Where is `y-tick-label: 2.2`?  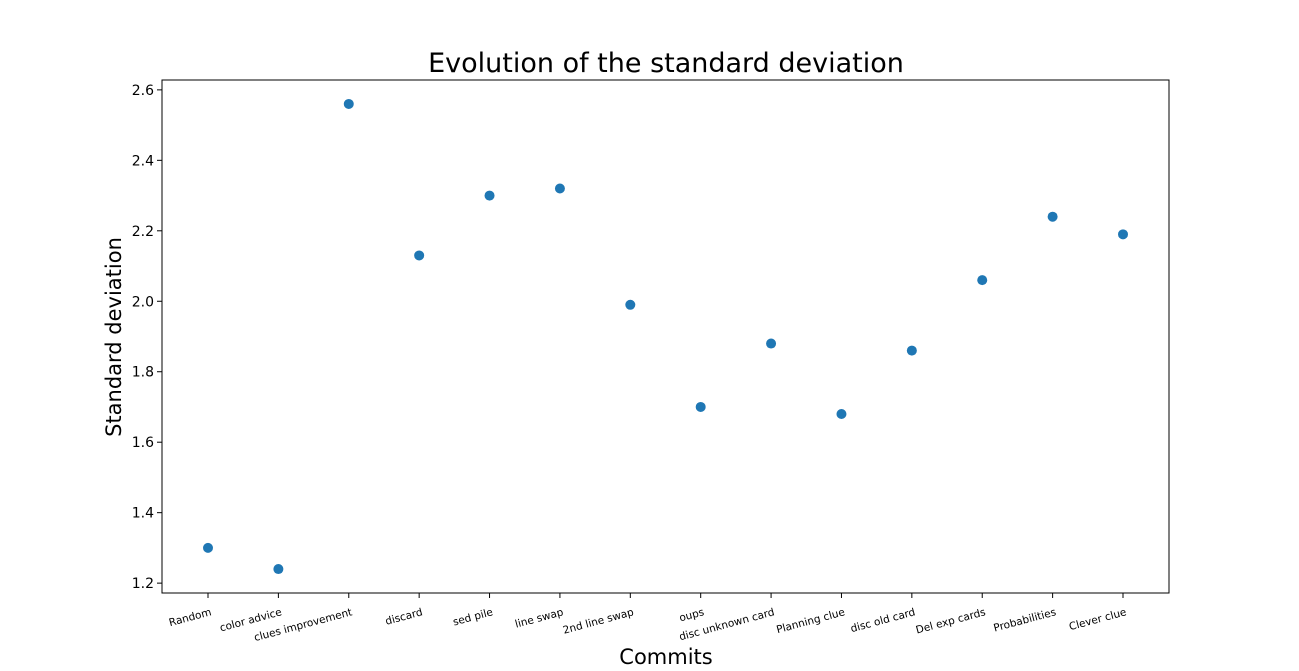 y-tick-label: 2.2 is located at coordinates (143, 232).